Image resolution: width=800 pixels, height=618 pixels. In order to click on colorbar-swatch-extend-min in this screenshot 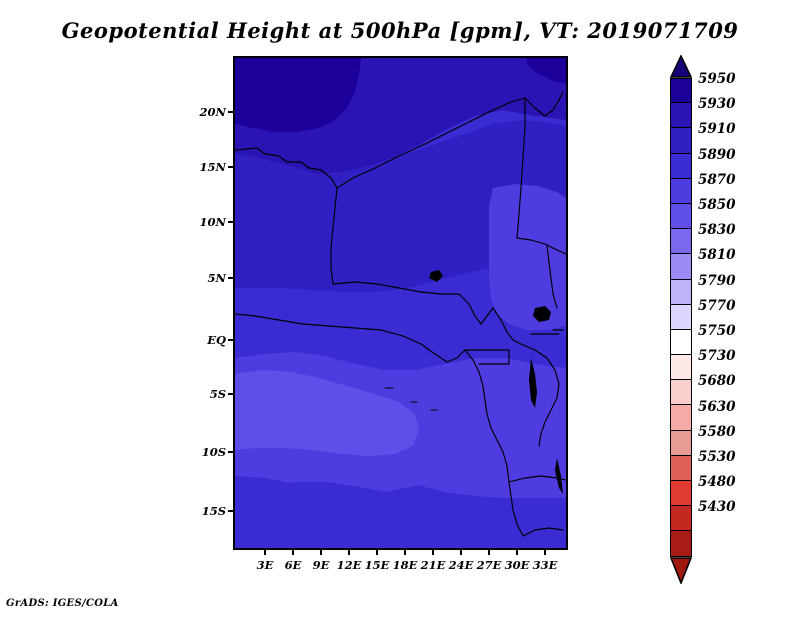, I will do `click(681, 544)`.